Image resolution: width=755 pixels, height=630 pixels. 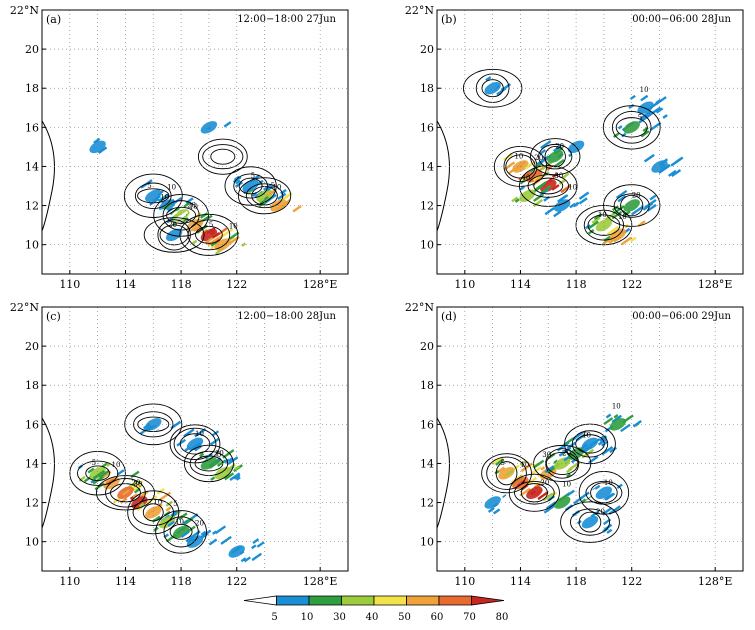 What do you see at coordinates (339, 617) in the screenshot?
I see `colorbar-label: 30` at bounding box center [339, 617].